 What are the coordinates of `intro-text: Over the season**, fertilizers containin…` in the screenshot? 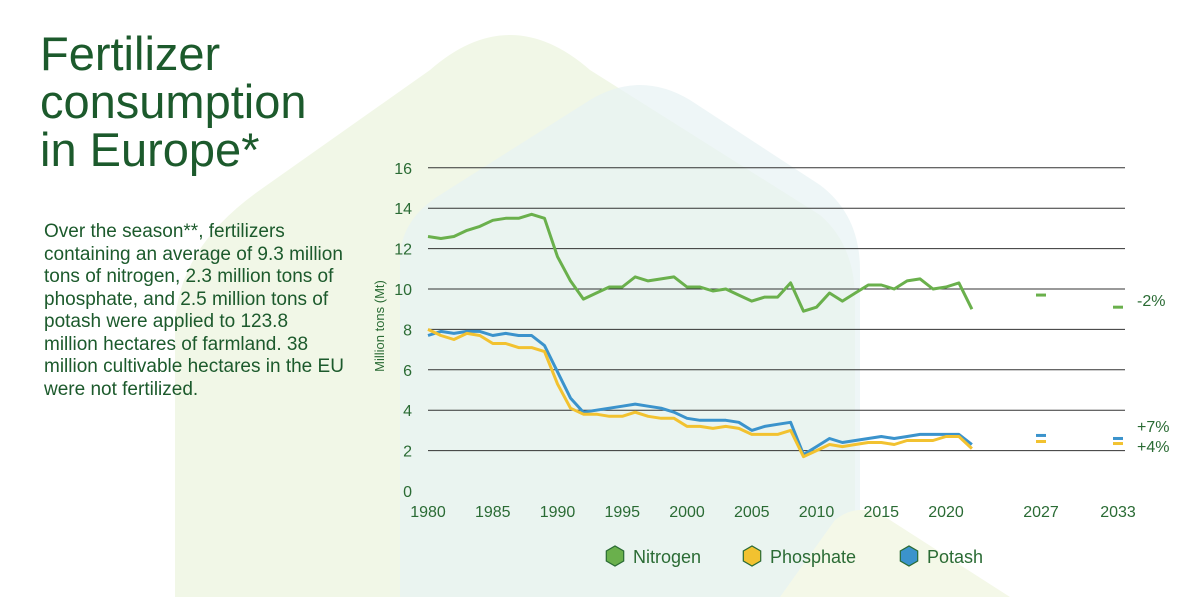 It's located at (194, 310).